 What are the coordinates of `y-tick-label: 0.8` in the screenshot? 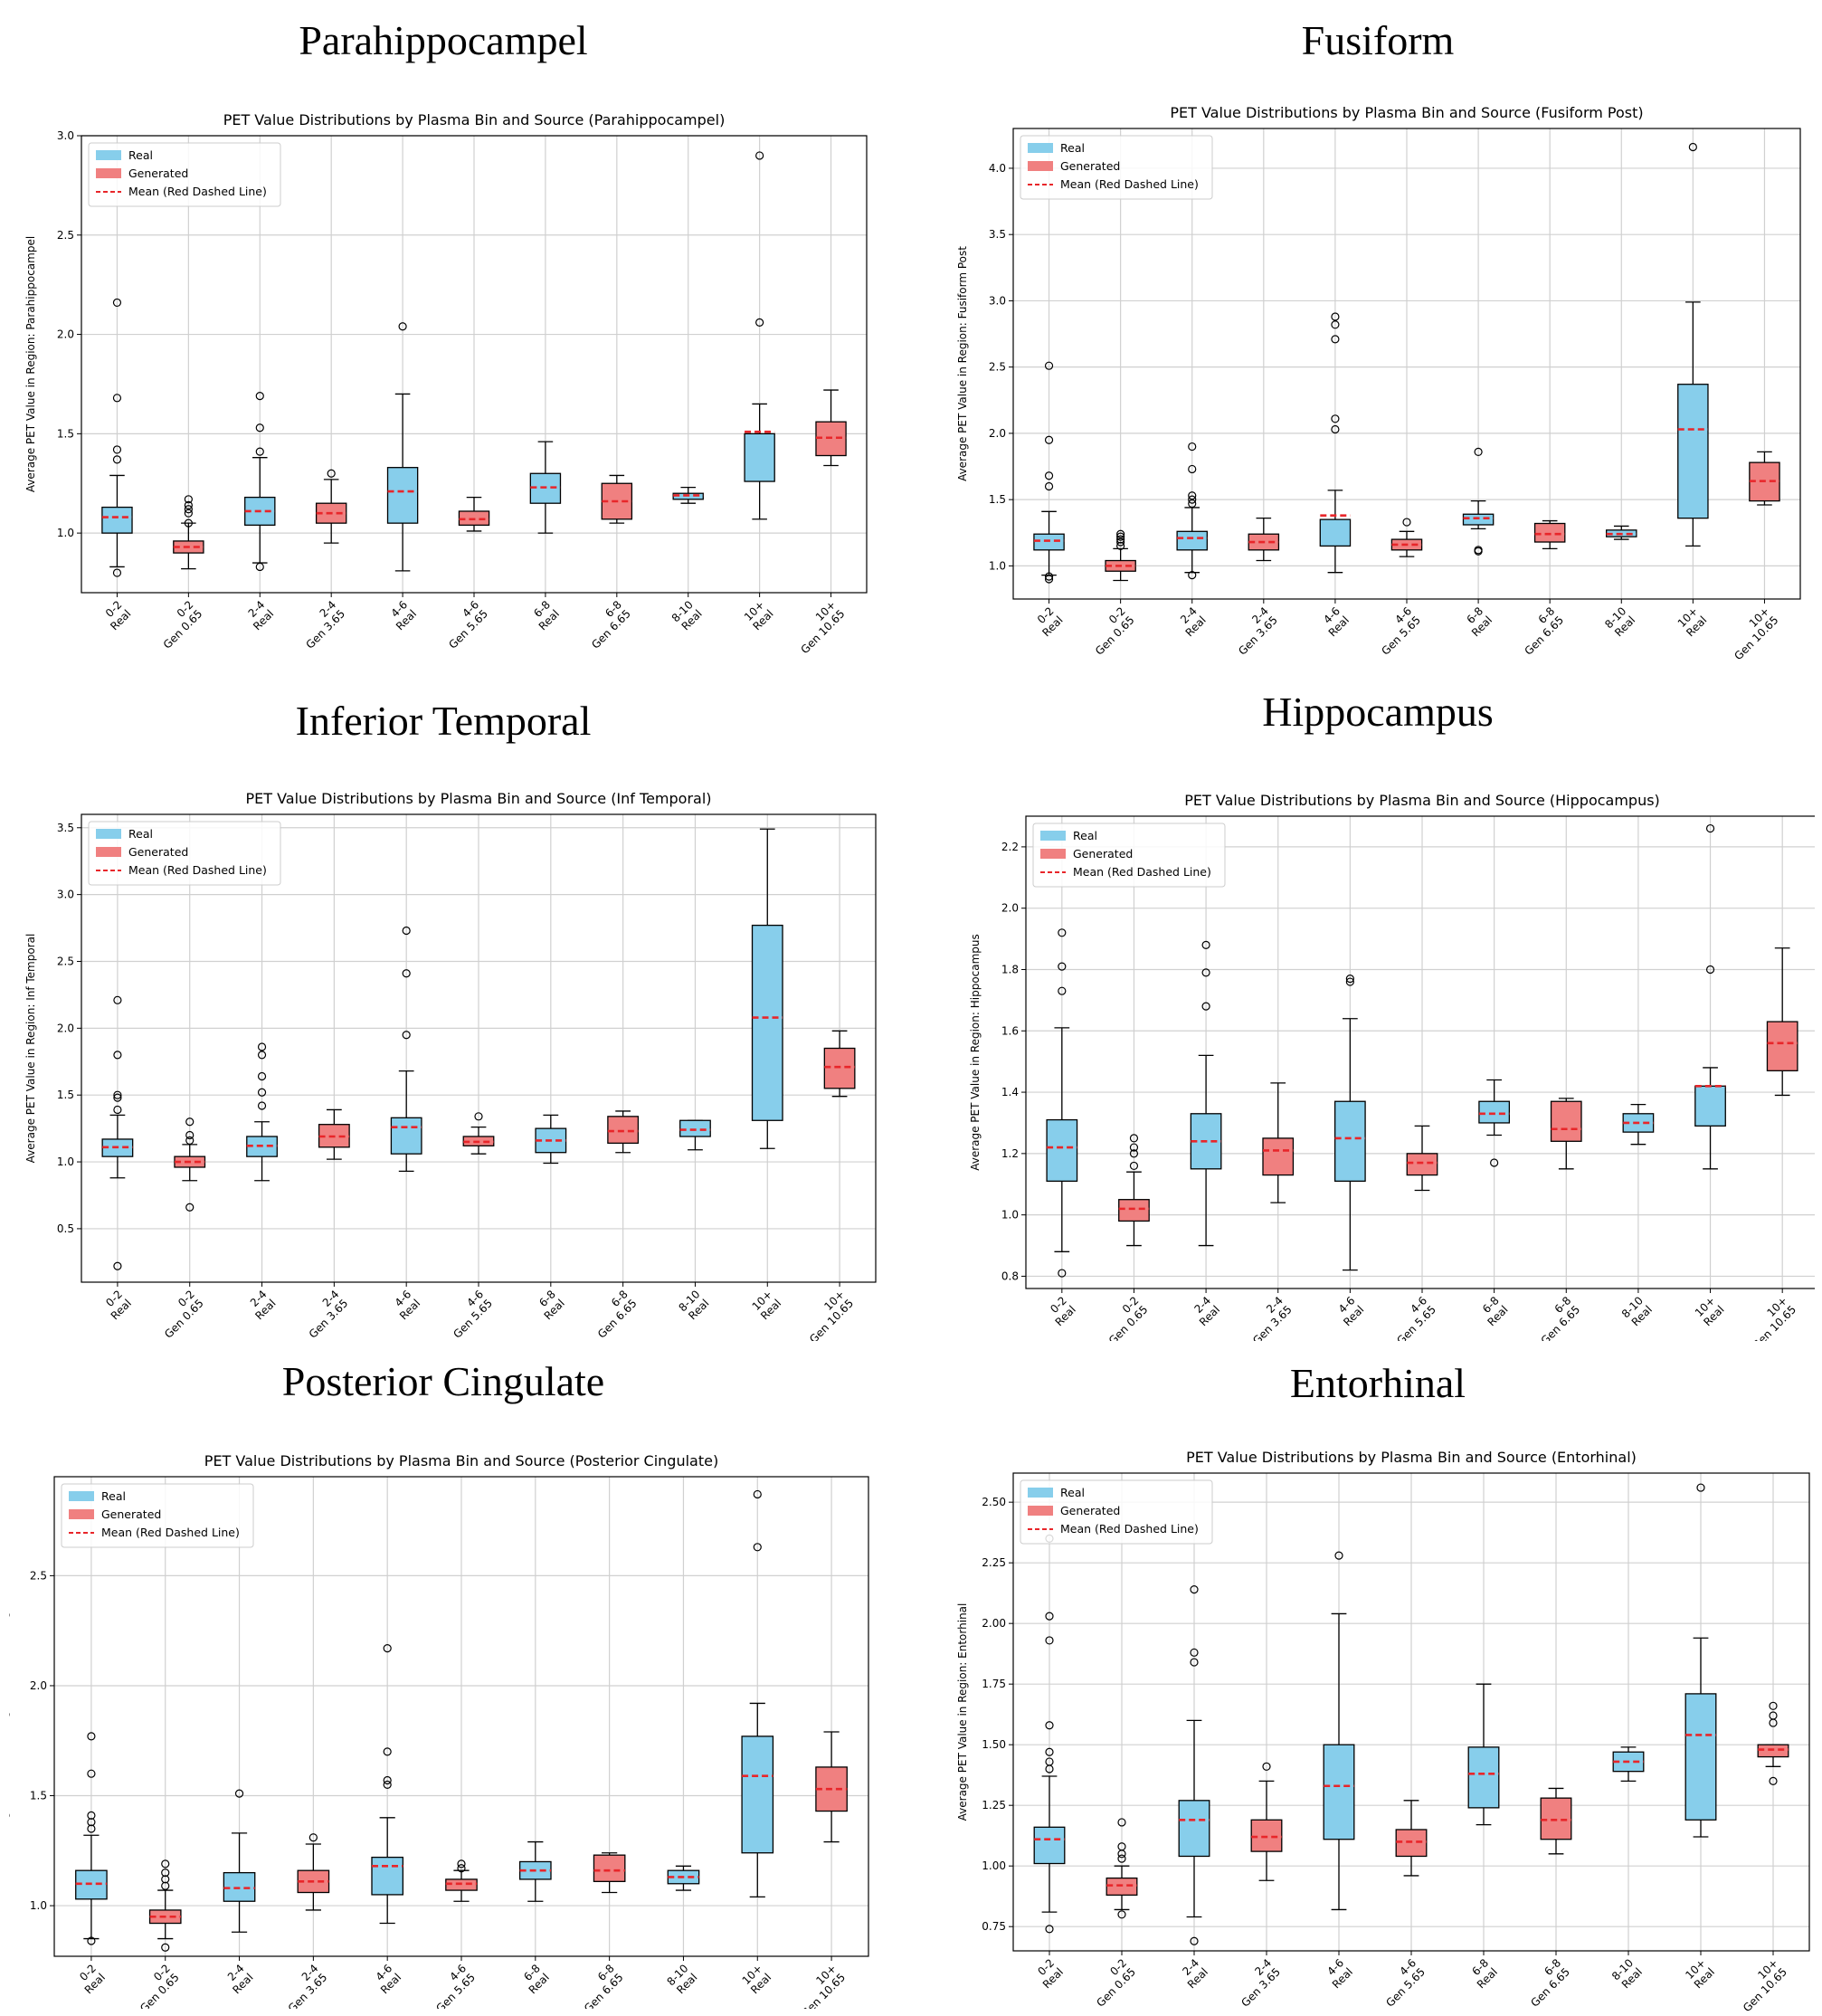 It's located at (1010, 1276).